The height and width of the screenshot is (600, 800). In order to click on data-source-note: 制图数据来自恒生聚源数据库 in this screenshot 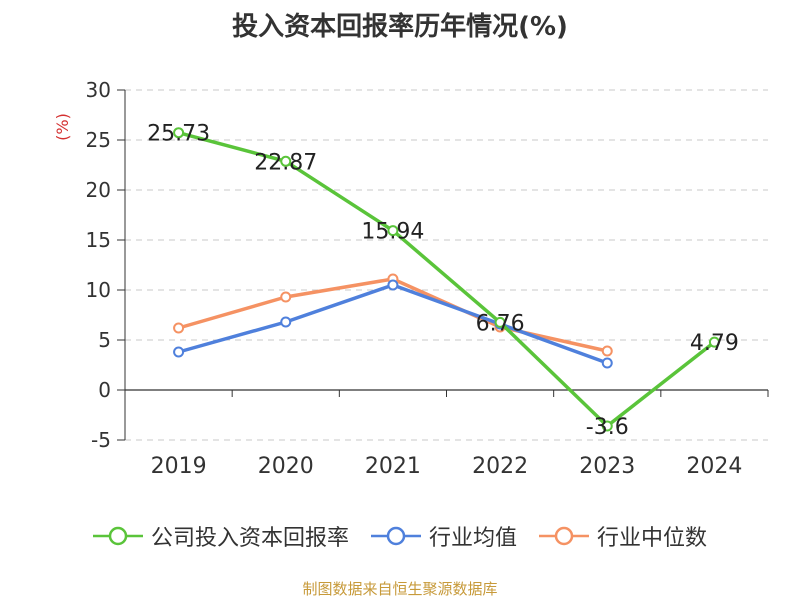, I will do `click(400, 589)`.